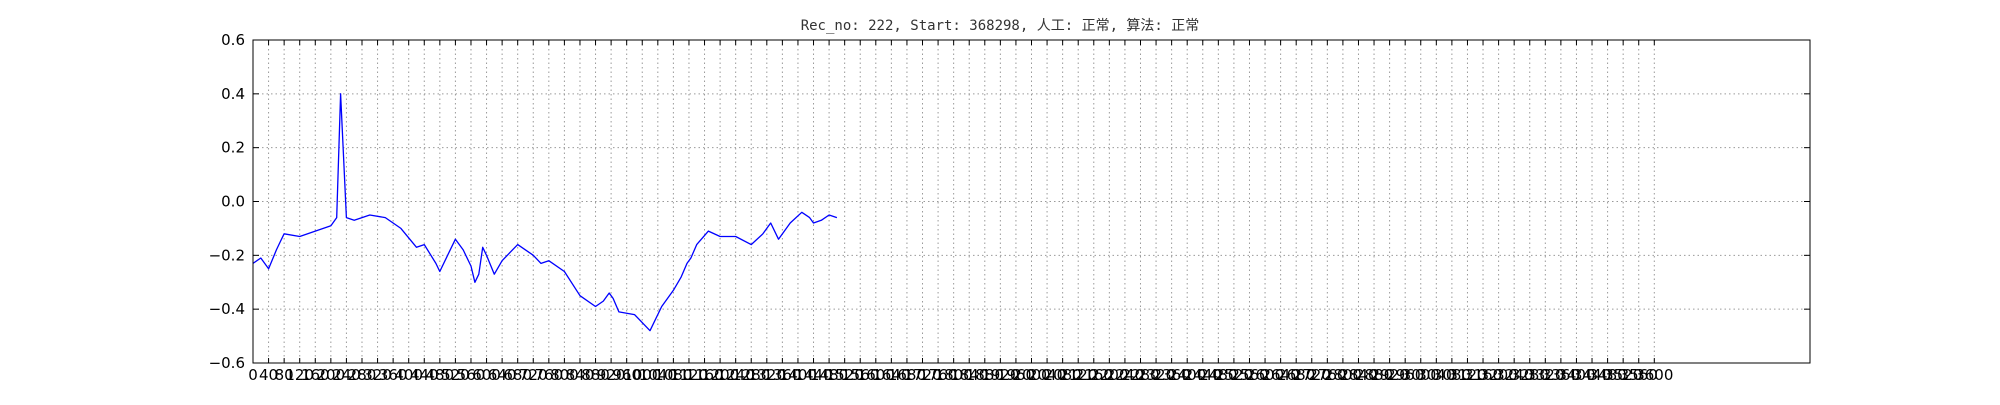 The image size is (2000, 405). I want to click on x-tick-label: 2040, so click(1047, 375).